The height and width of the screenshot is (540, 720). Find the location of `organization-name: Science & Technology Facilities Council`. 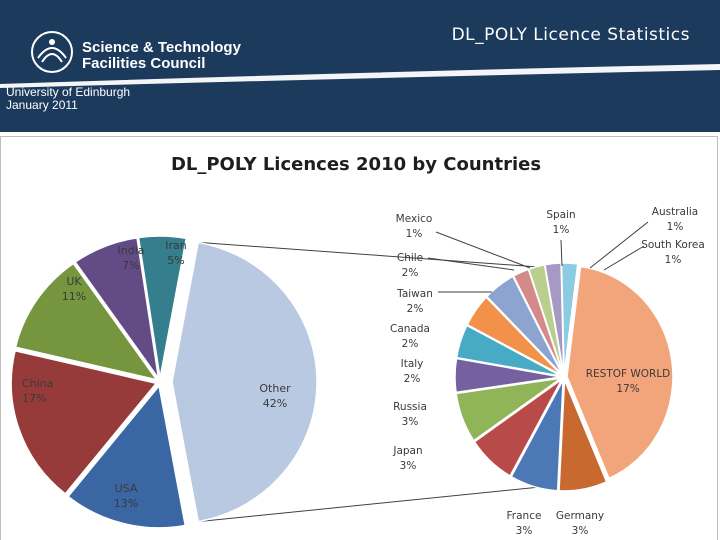

organization-name: Science & Technology Facilities Council is located at coordinates (161, 56).